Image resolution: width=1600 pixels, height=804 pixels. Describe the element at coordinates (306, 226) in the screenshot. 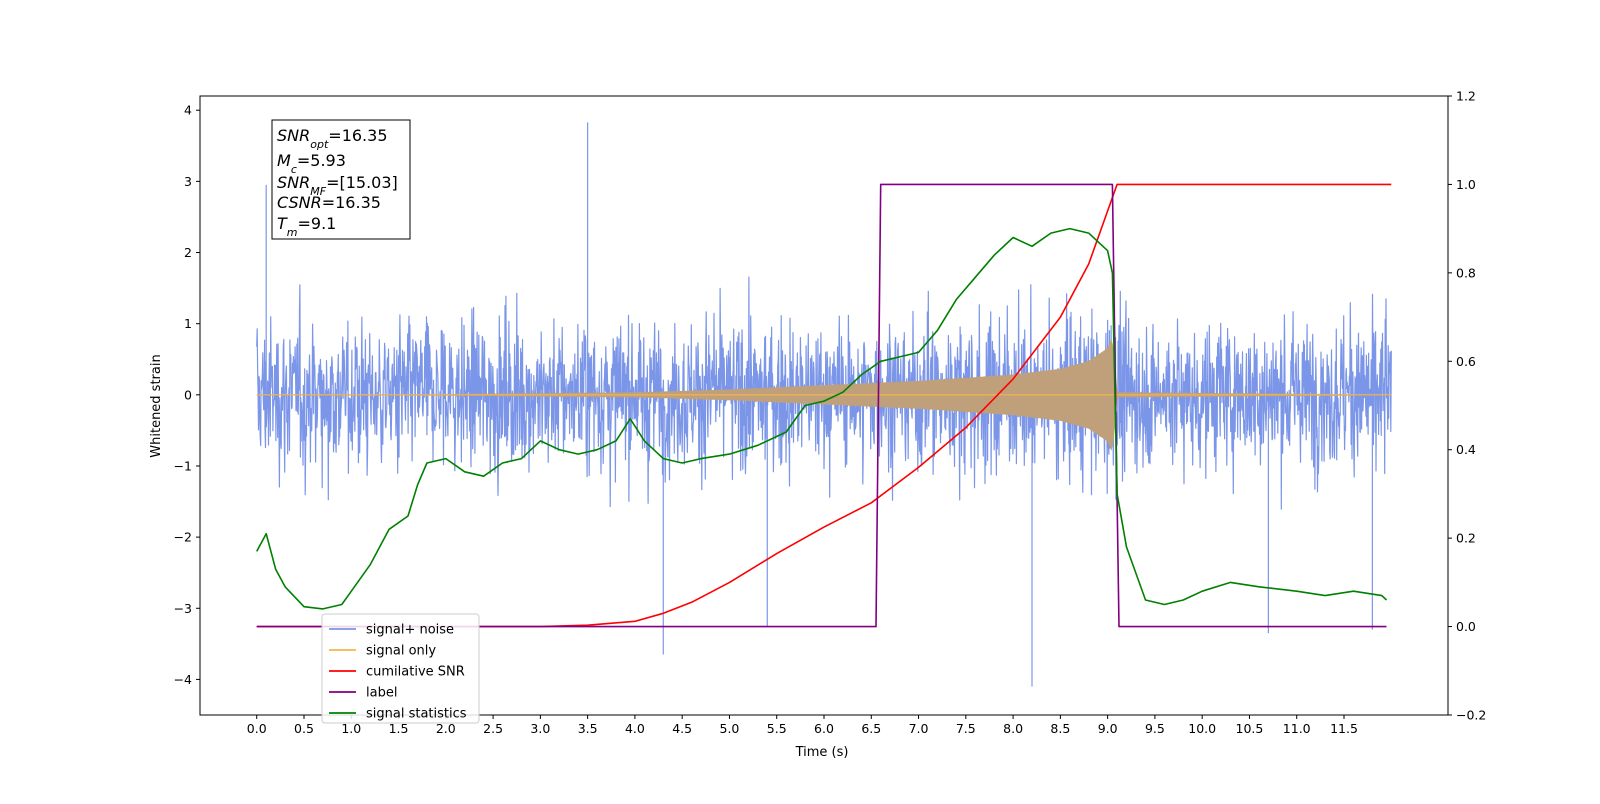

I see `annotation-tm: Tm=9.1` at that location.